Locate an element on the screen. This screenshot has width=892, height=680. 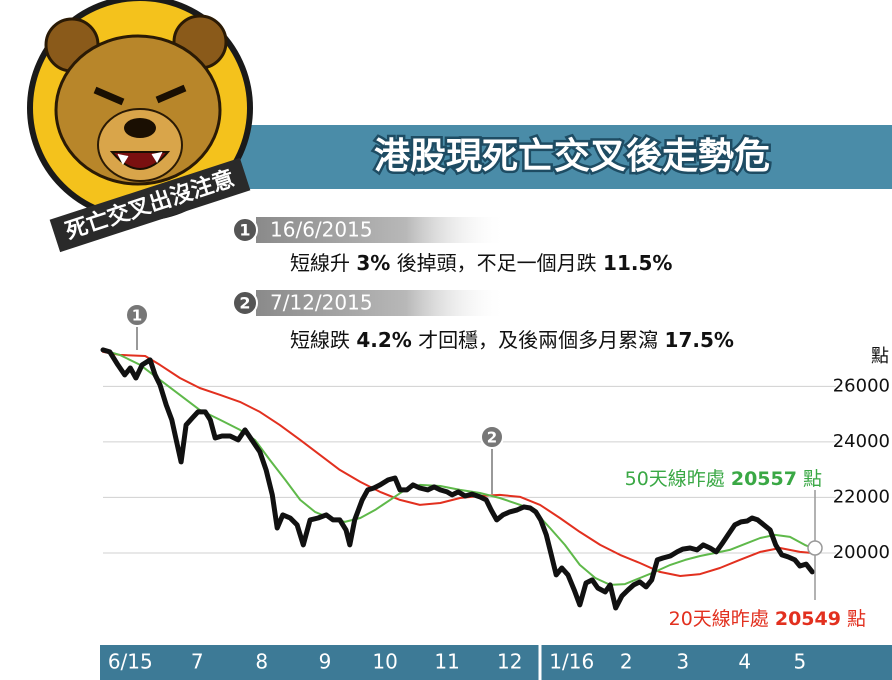
x-tick-label: 10 is located at coordinates (384, 662).